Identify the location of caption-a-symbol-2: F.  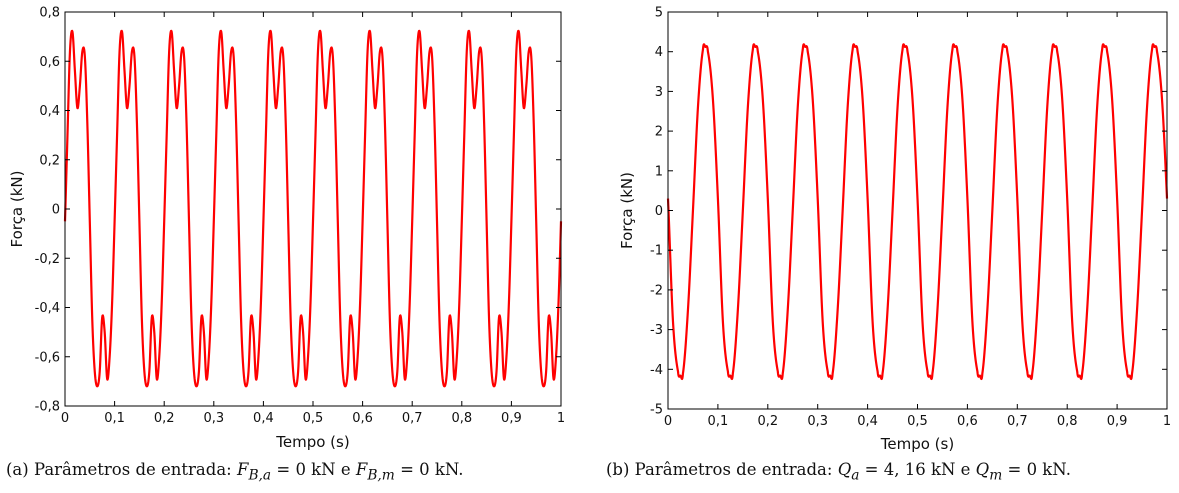
(361, 469).